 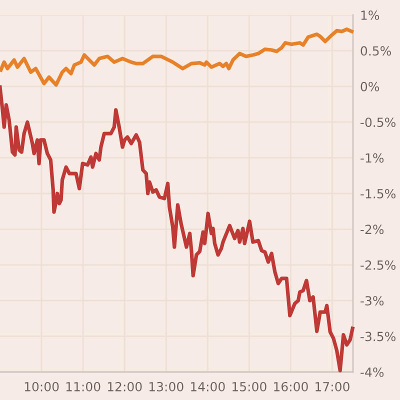 I want to click on y-tick-label: -2.5%, so click(x=378, y=265).